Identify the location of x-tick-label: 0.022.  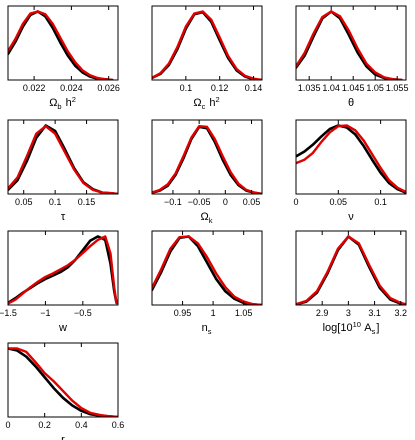
(34, 88).